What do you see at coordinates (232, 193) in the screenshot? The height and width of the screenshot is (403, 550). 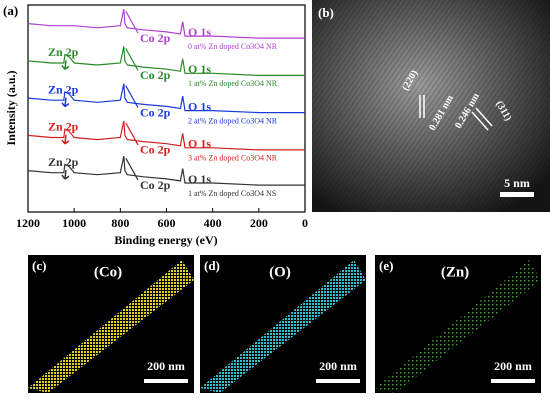 I see `series-label: 1 at% Zn doped Co3O4 NS` at bounding box center [232, 193].